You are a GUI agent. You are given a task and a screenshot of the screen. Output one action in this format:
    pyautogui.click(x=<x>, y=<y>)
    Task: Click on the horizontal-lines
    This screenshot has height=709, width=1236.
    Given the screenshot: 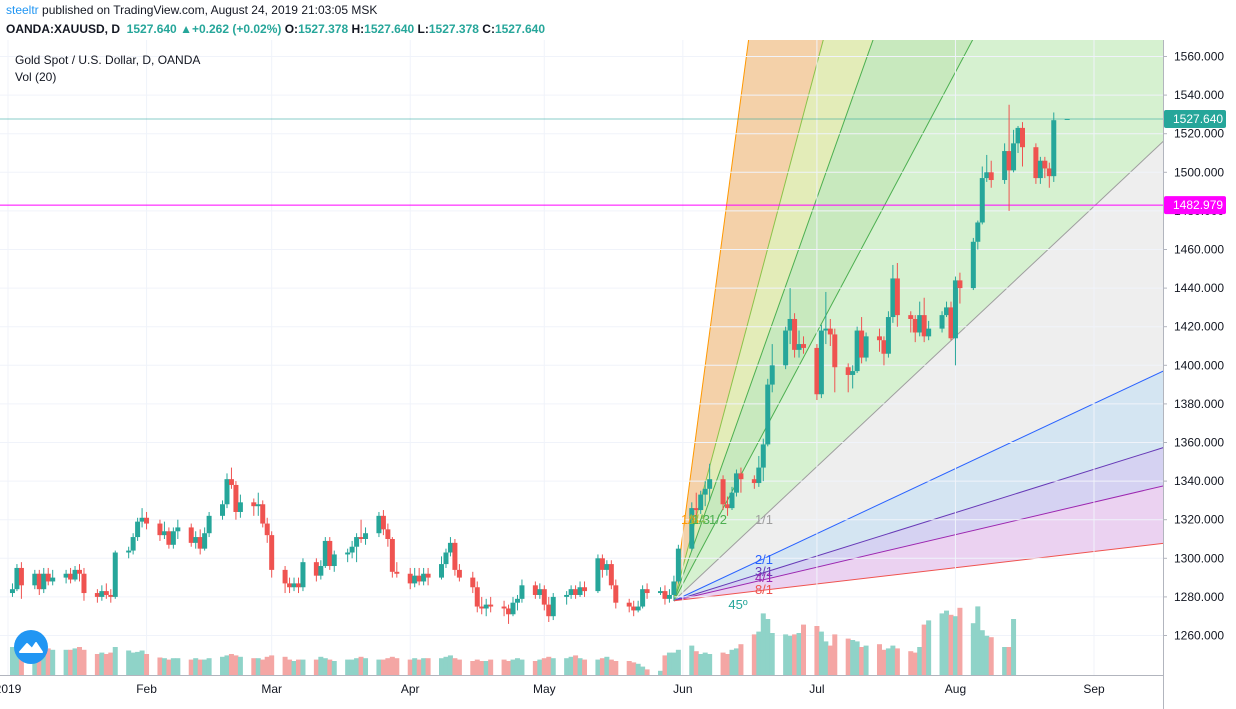 What is the action you would take?
    pyautogui.click(x=581, y=162)
    